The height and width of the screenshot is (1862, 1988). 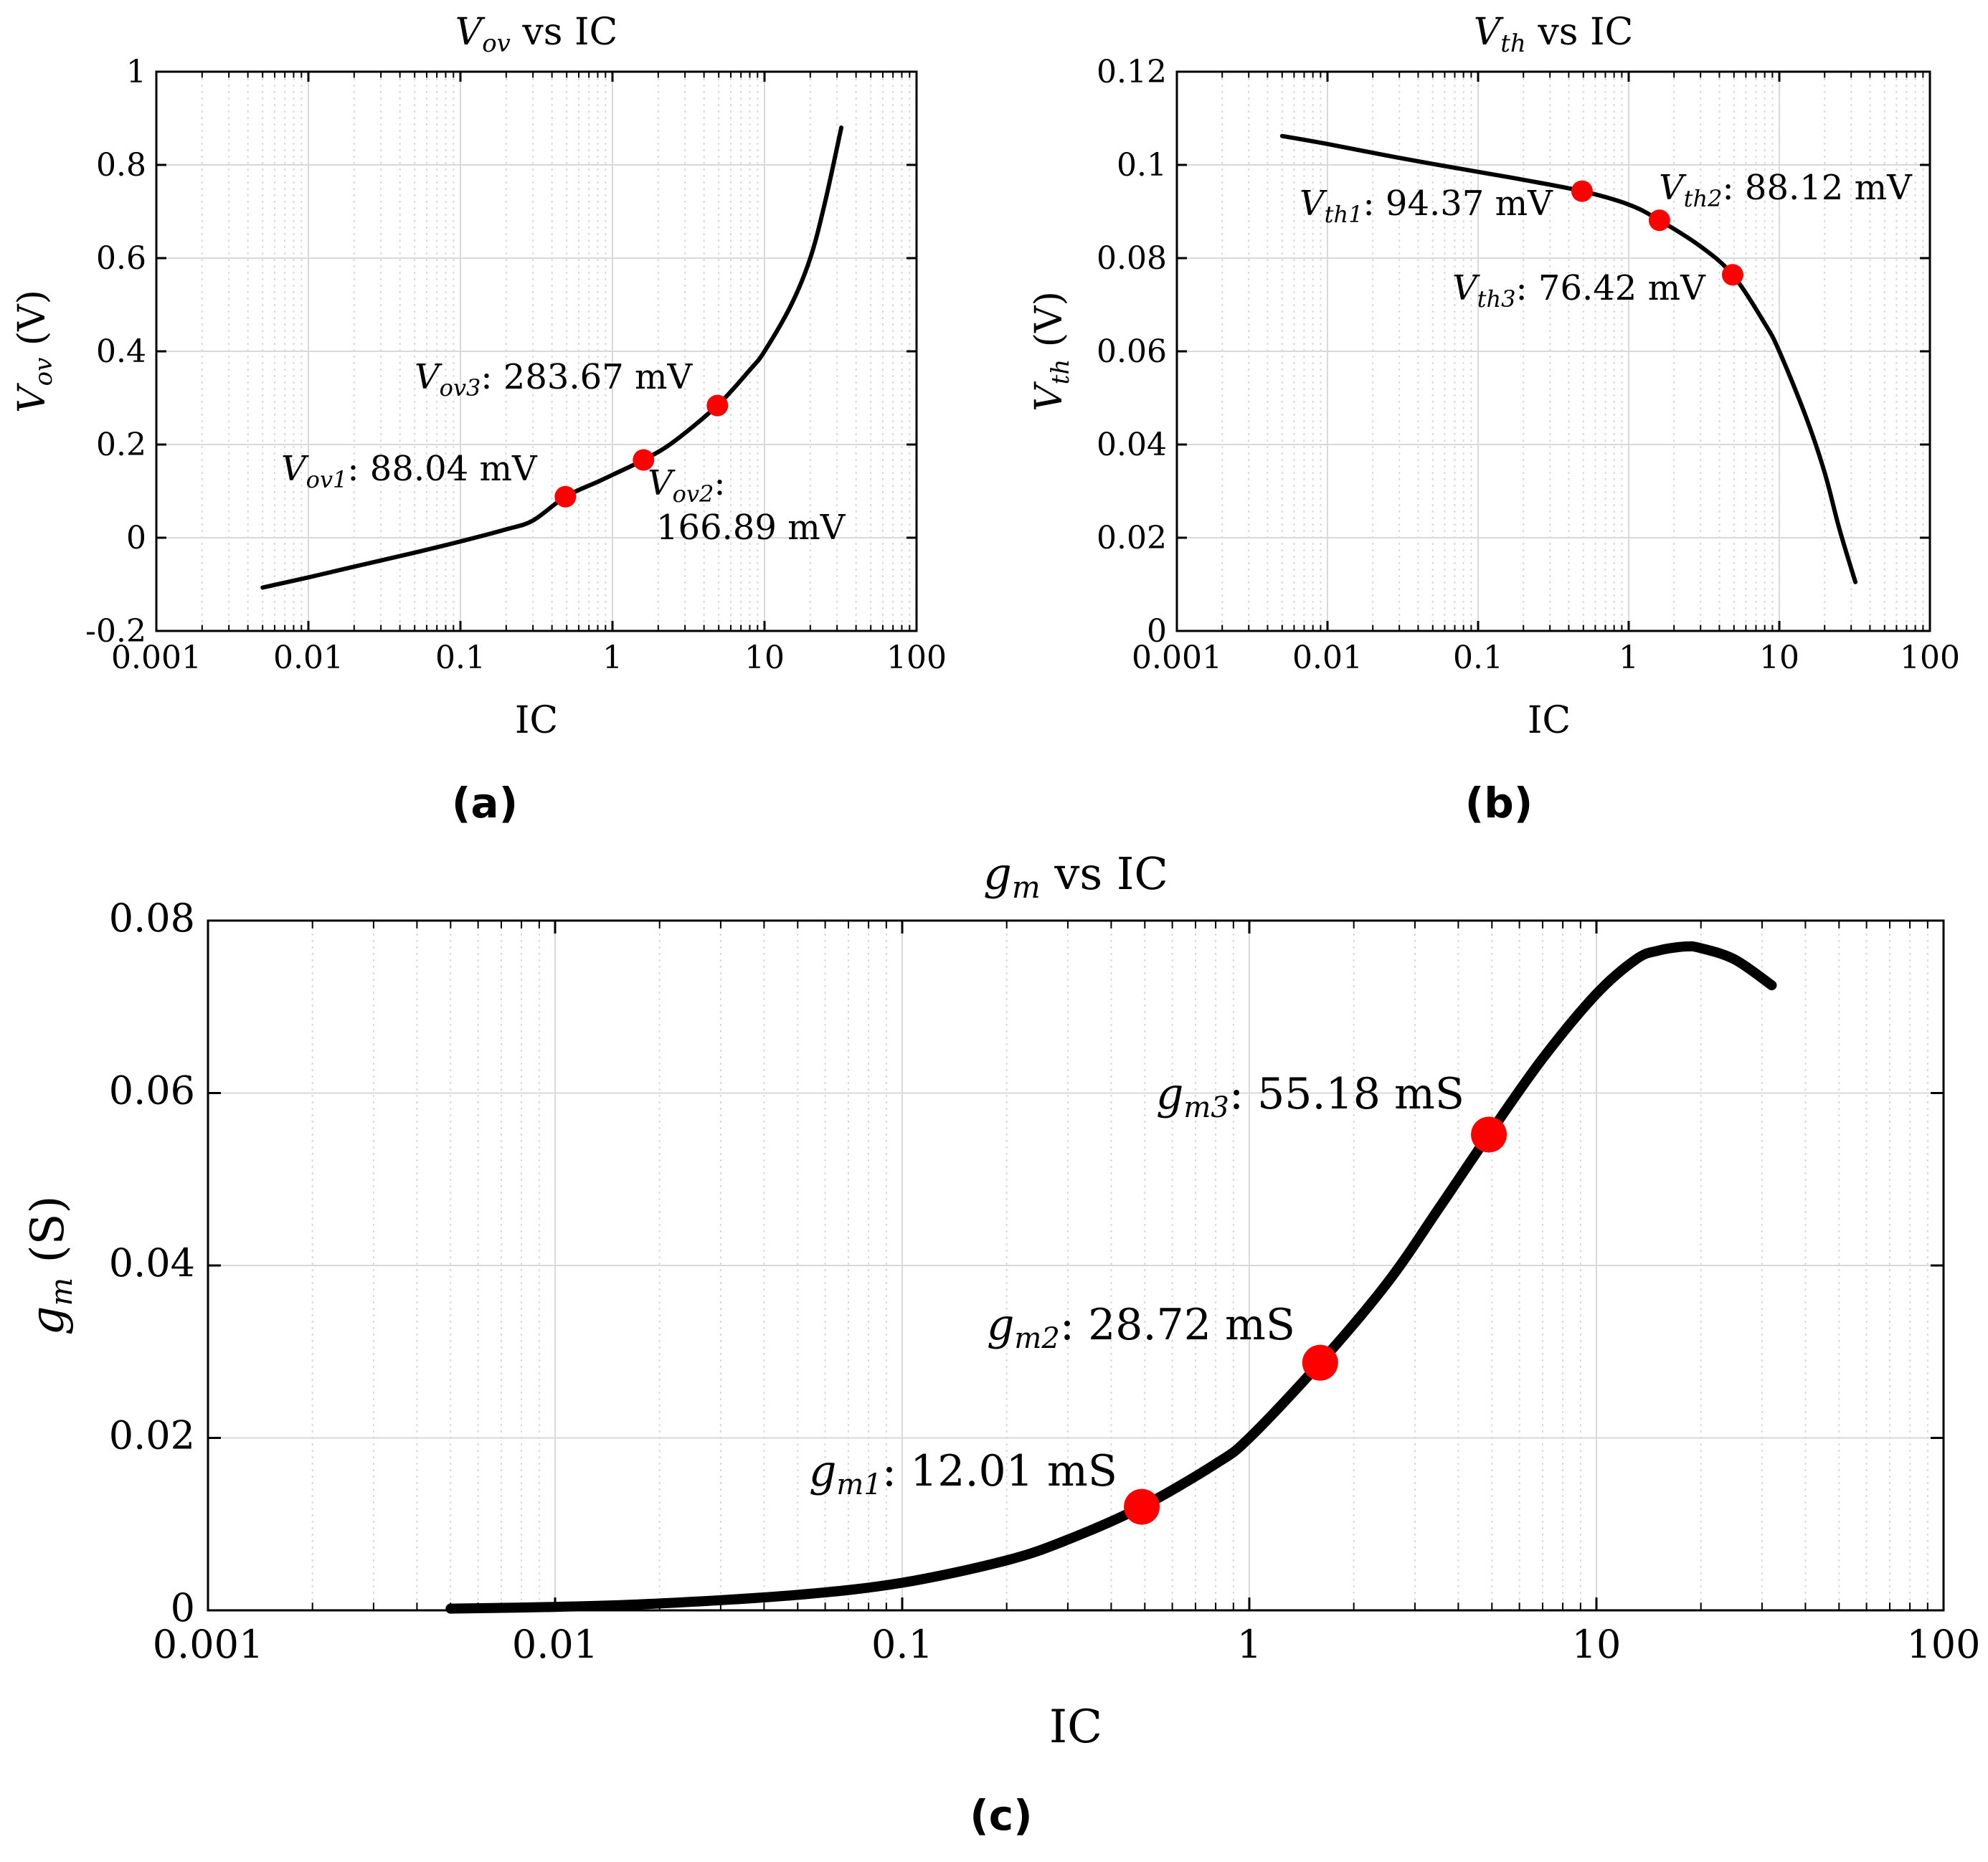 What do you see at coordinates (1478, 658) in the screenshot?
I see `chart-b-xtick-label: 0.1` at bounding box center [1478, 658].